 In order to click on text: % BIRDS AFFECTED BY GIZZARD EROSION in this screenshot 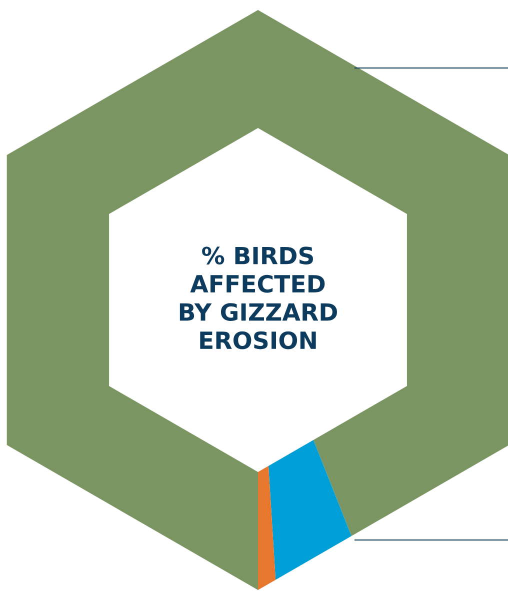, I will do `click(259, 298)`.